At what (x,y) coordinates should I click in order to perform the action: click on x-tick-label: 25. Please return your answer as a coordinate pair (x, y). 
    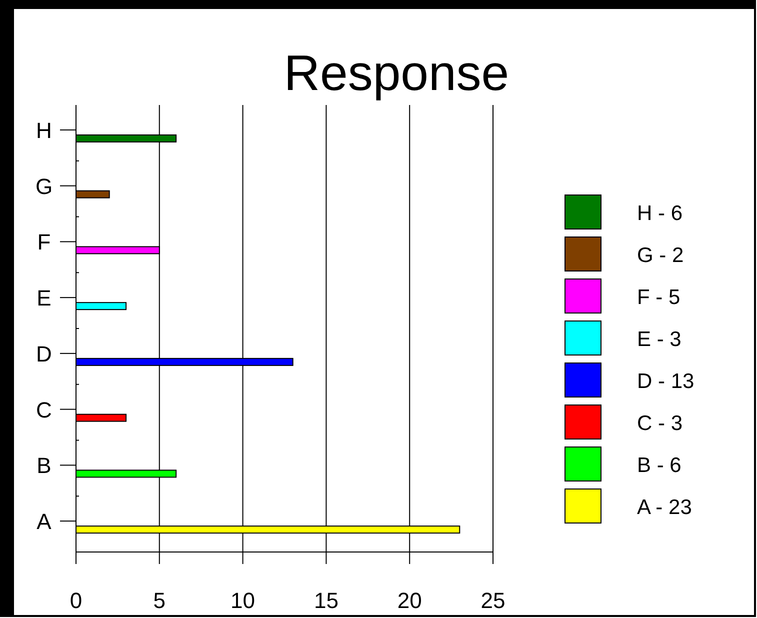
    Looking at the image, I should click on (493, 600).